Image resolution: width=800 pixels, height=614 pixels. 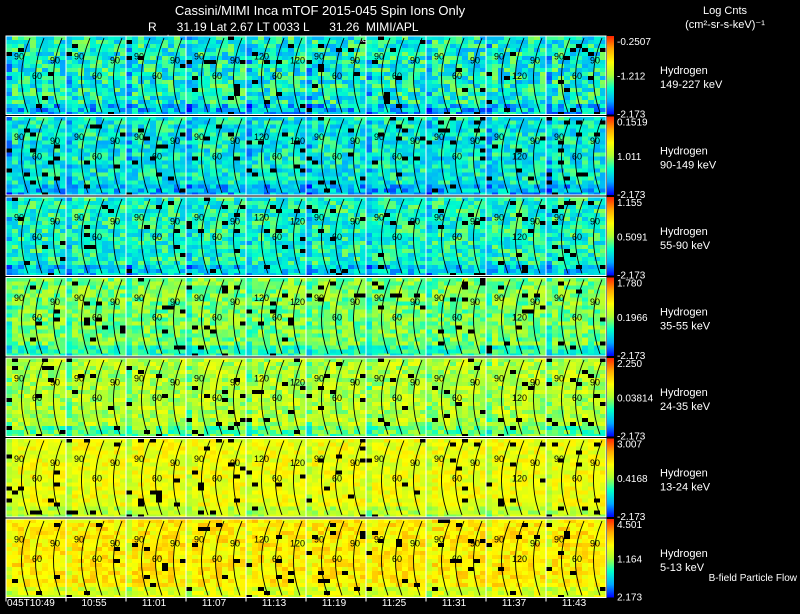 What do you see at coordinates (337, 76) in the screenshot?
I see `contour-label: 60` at bounding box center [337, 76].